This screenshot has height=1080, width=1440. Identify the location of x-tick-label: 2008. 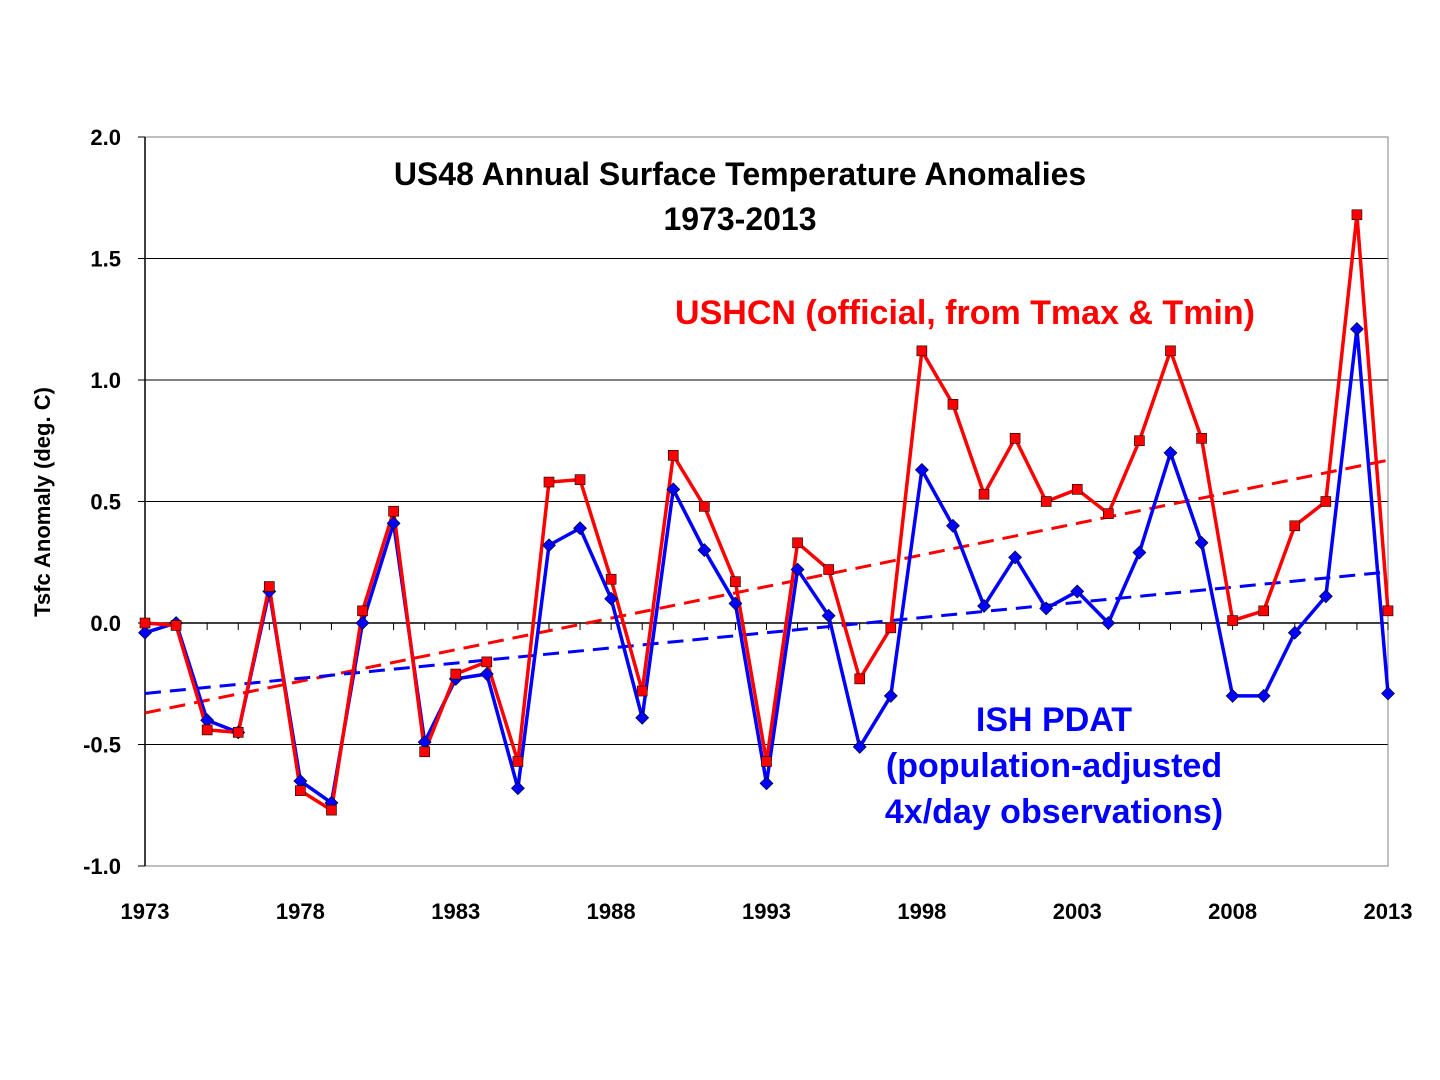
(1232, 911).